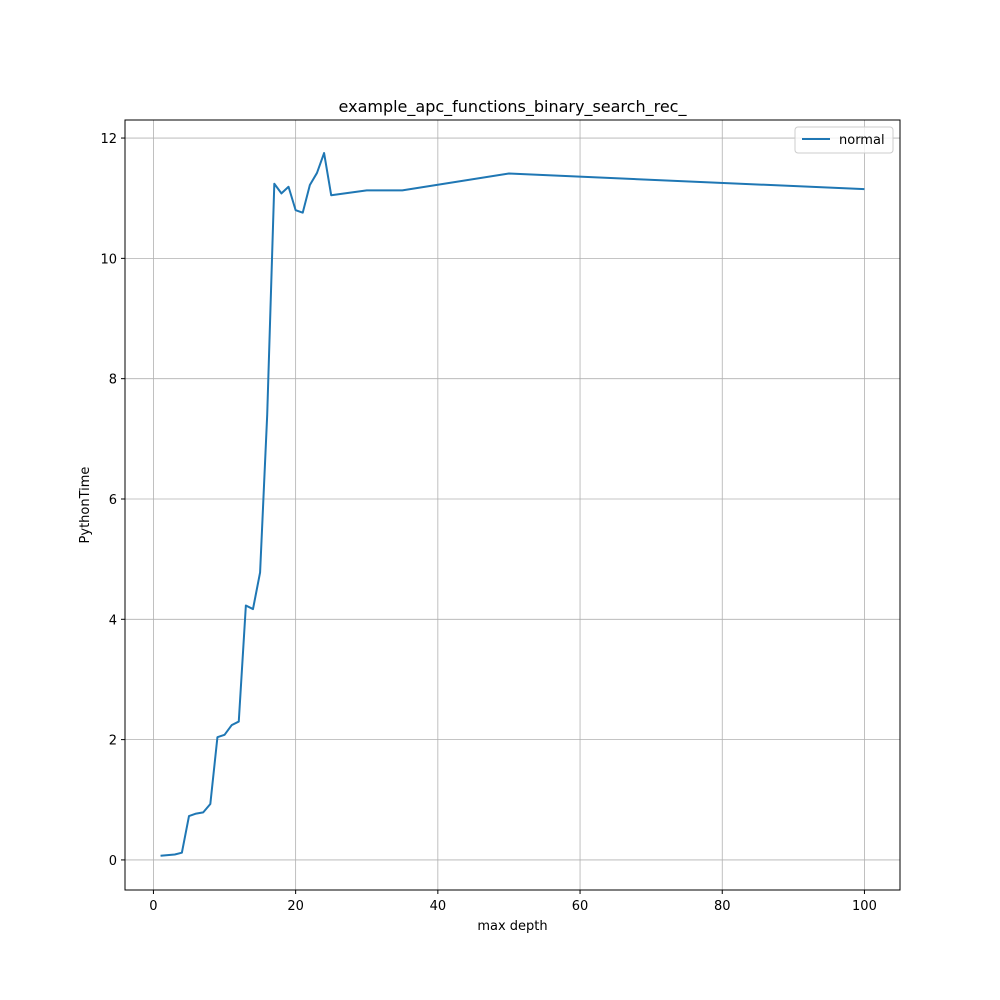  Describe the element at coordinates (512, 926) in the screenshot. I see `x-axis-label: max depth` at that location.